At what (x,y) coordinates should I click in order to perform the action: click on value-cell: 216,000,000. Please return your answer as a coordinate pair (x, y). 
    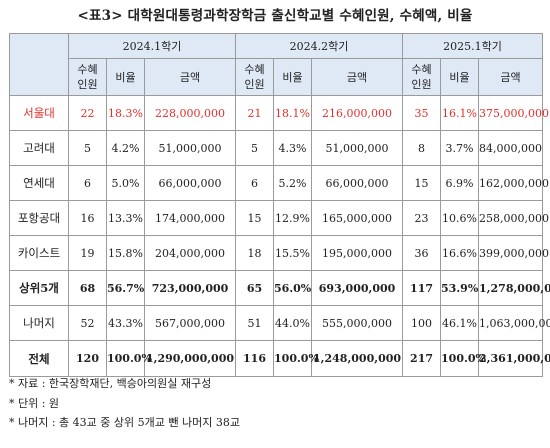
    Looking at the image, I should click on (357, 113).